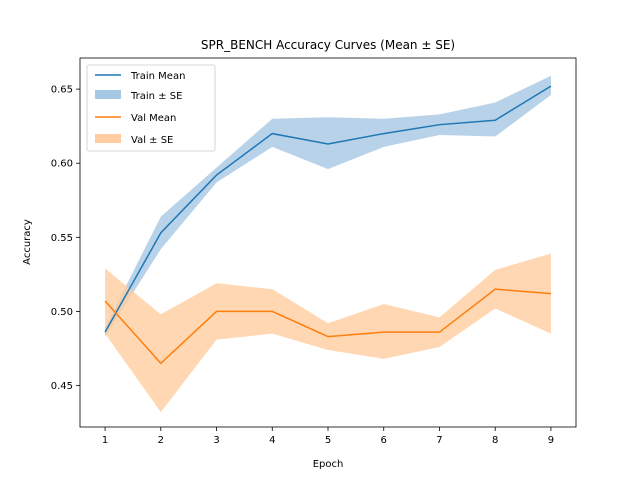 Image resolution: width=640 pixels, height=480 pixels. Describe the element at coordinates (157, 76) in the screenshot. I see `legend-train-mean-label: Train Mean` at that location.